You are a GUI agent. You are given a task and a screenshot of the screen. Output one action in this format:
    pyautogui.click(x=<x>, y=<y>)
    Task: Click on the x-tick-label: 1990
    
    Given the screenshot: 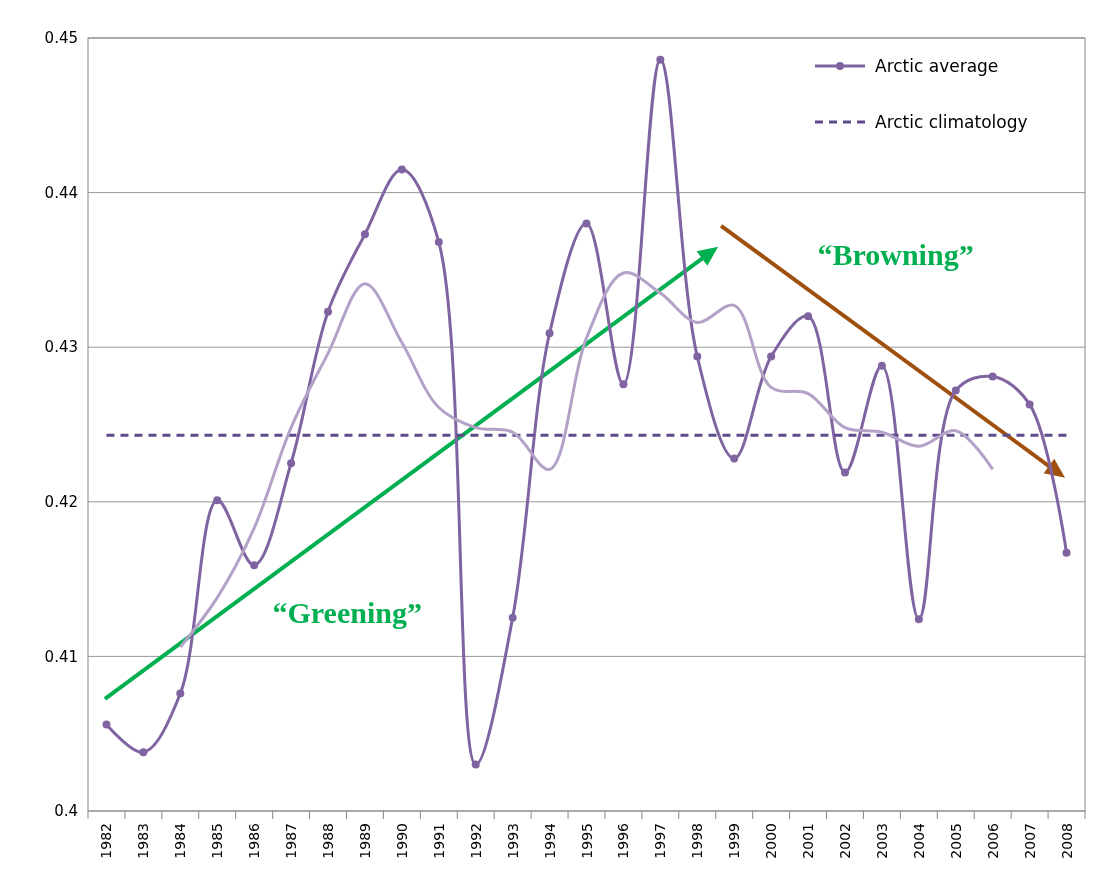 What is the action you would take?
    pyautogui.click(x=401, y=841)
    